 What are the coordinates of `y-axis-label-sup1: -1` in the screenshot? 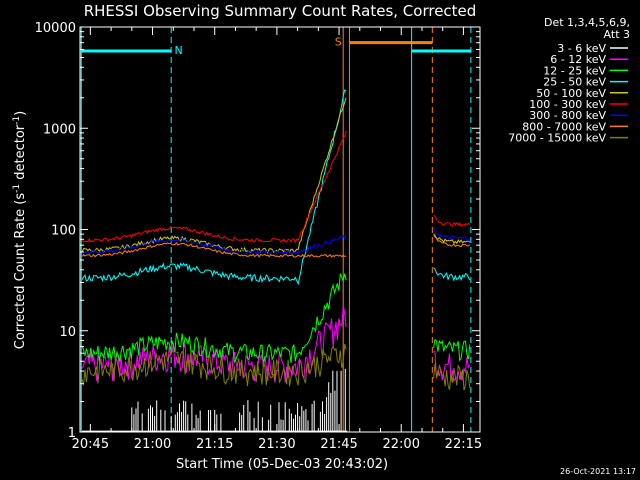 It's located at (17, 188).